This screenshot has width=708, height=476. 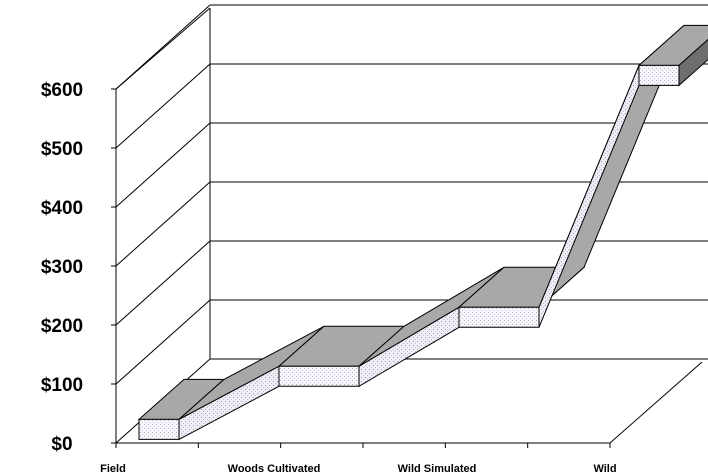 I want to click on x-tick-labels: Field Woods Cultivated Wild Simulated Wild, so click(x=358, y=469).